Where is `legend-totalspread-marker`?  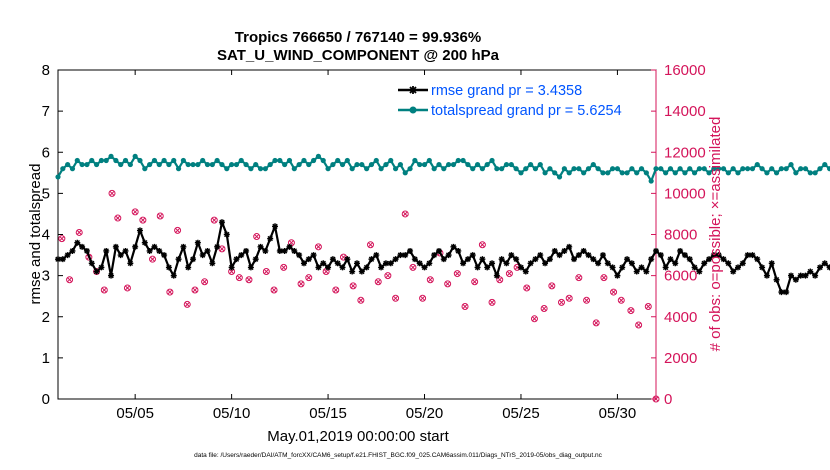 legend-totalspread-marker is located at coordinates (413, 110).